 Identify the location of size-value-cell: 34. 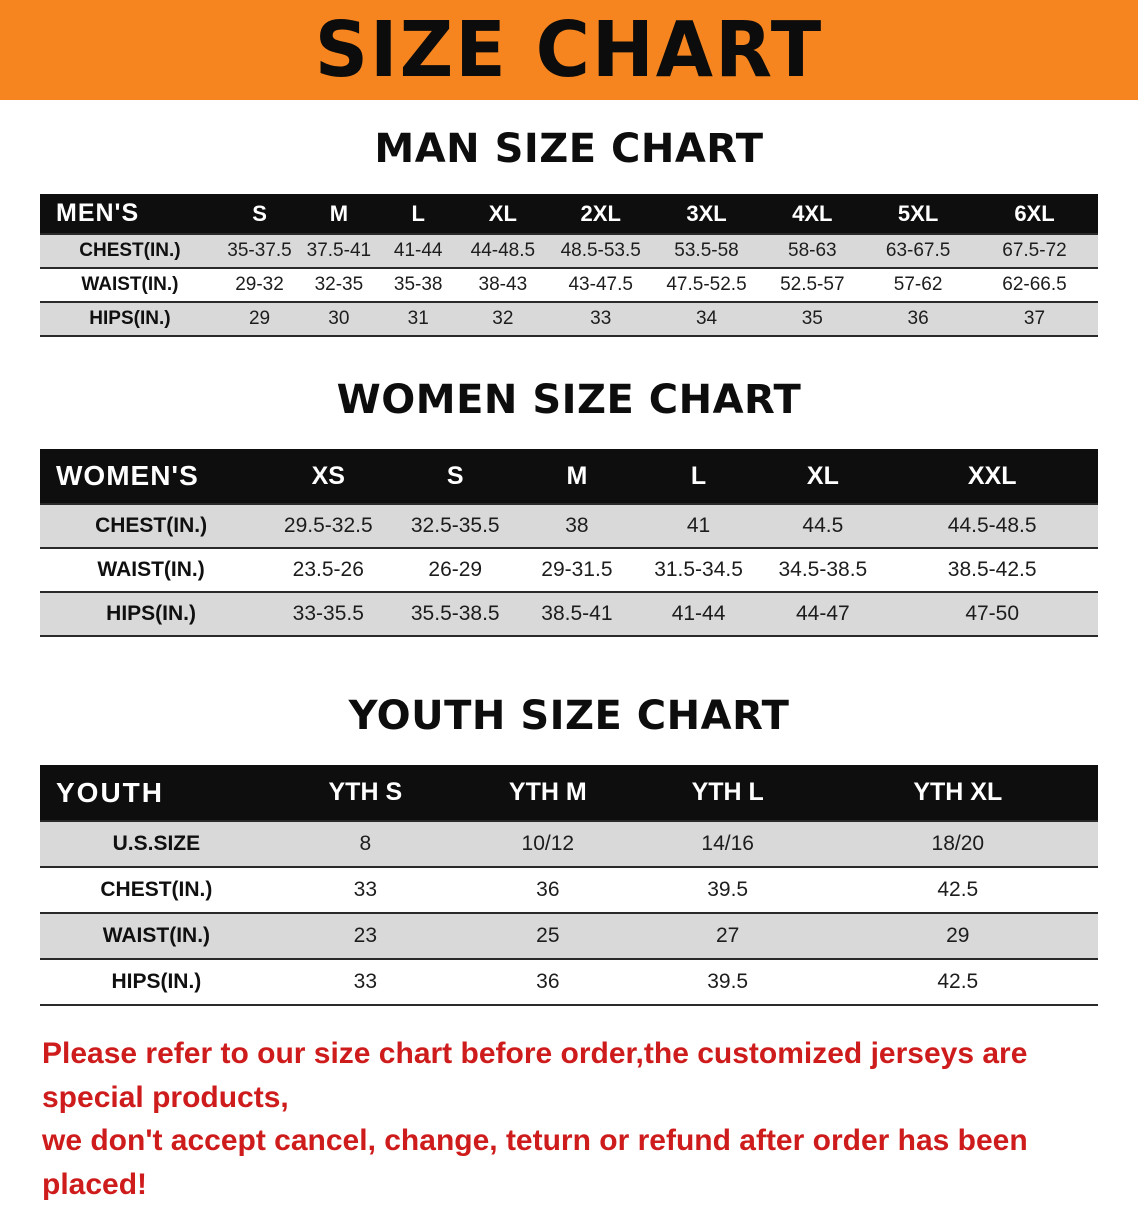
(706, 318).